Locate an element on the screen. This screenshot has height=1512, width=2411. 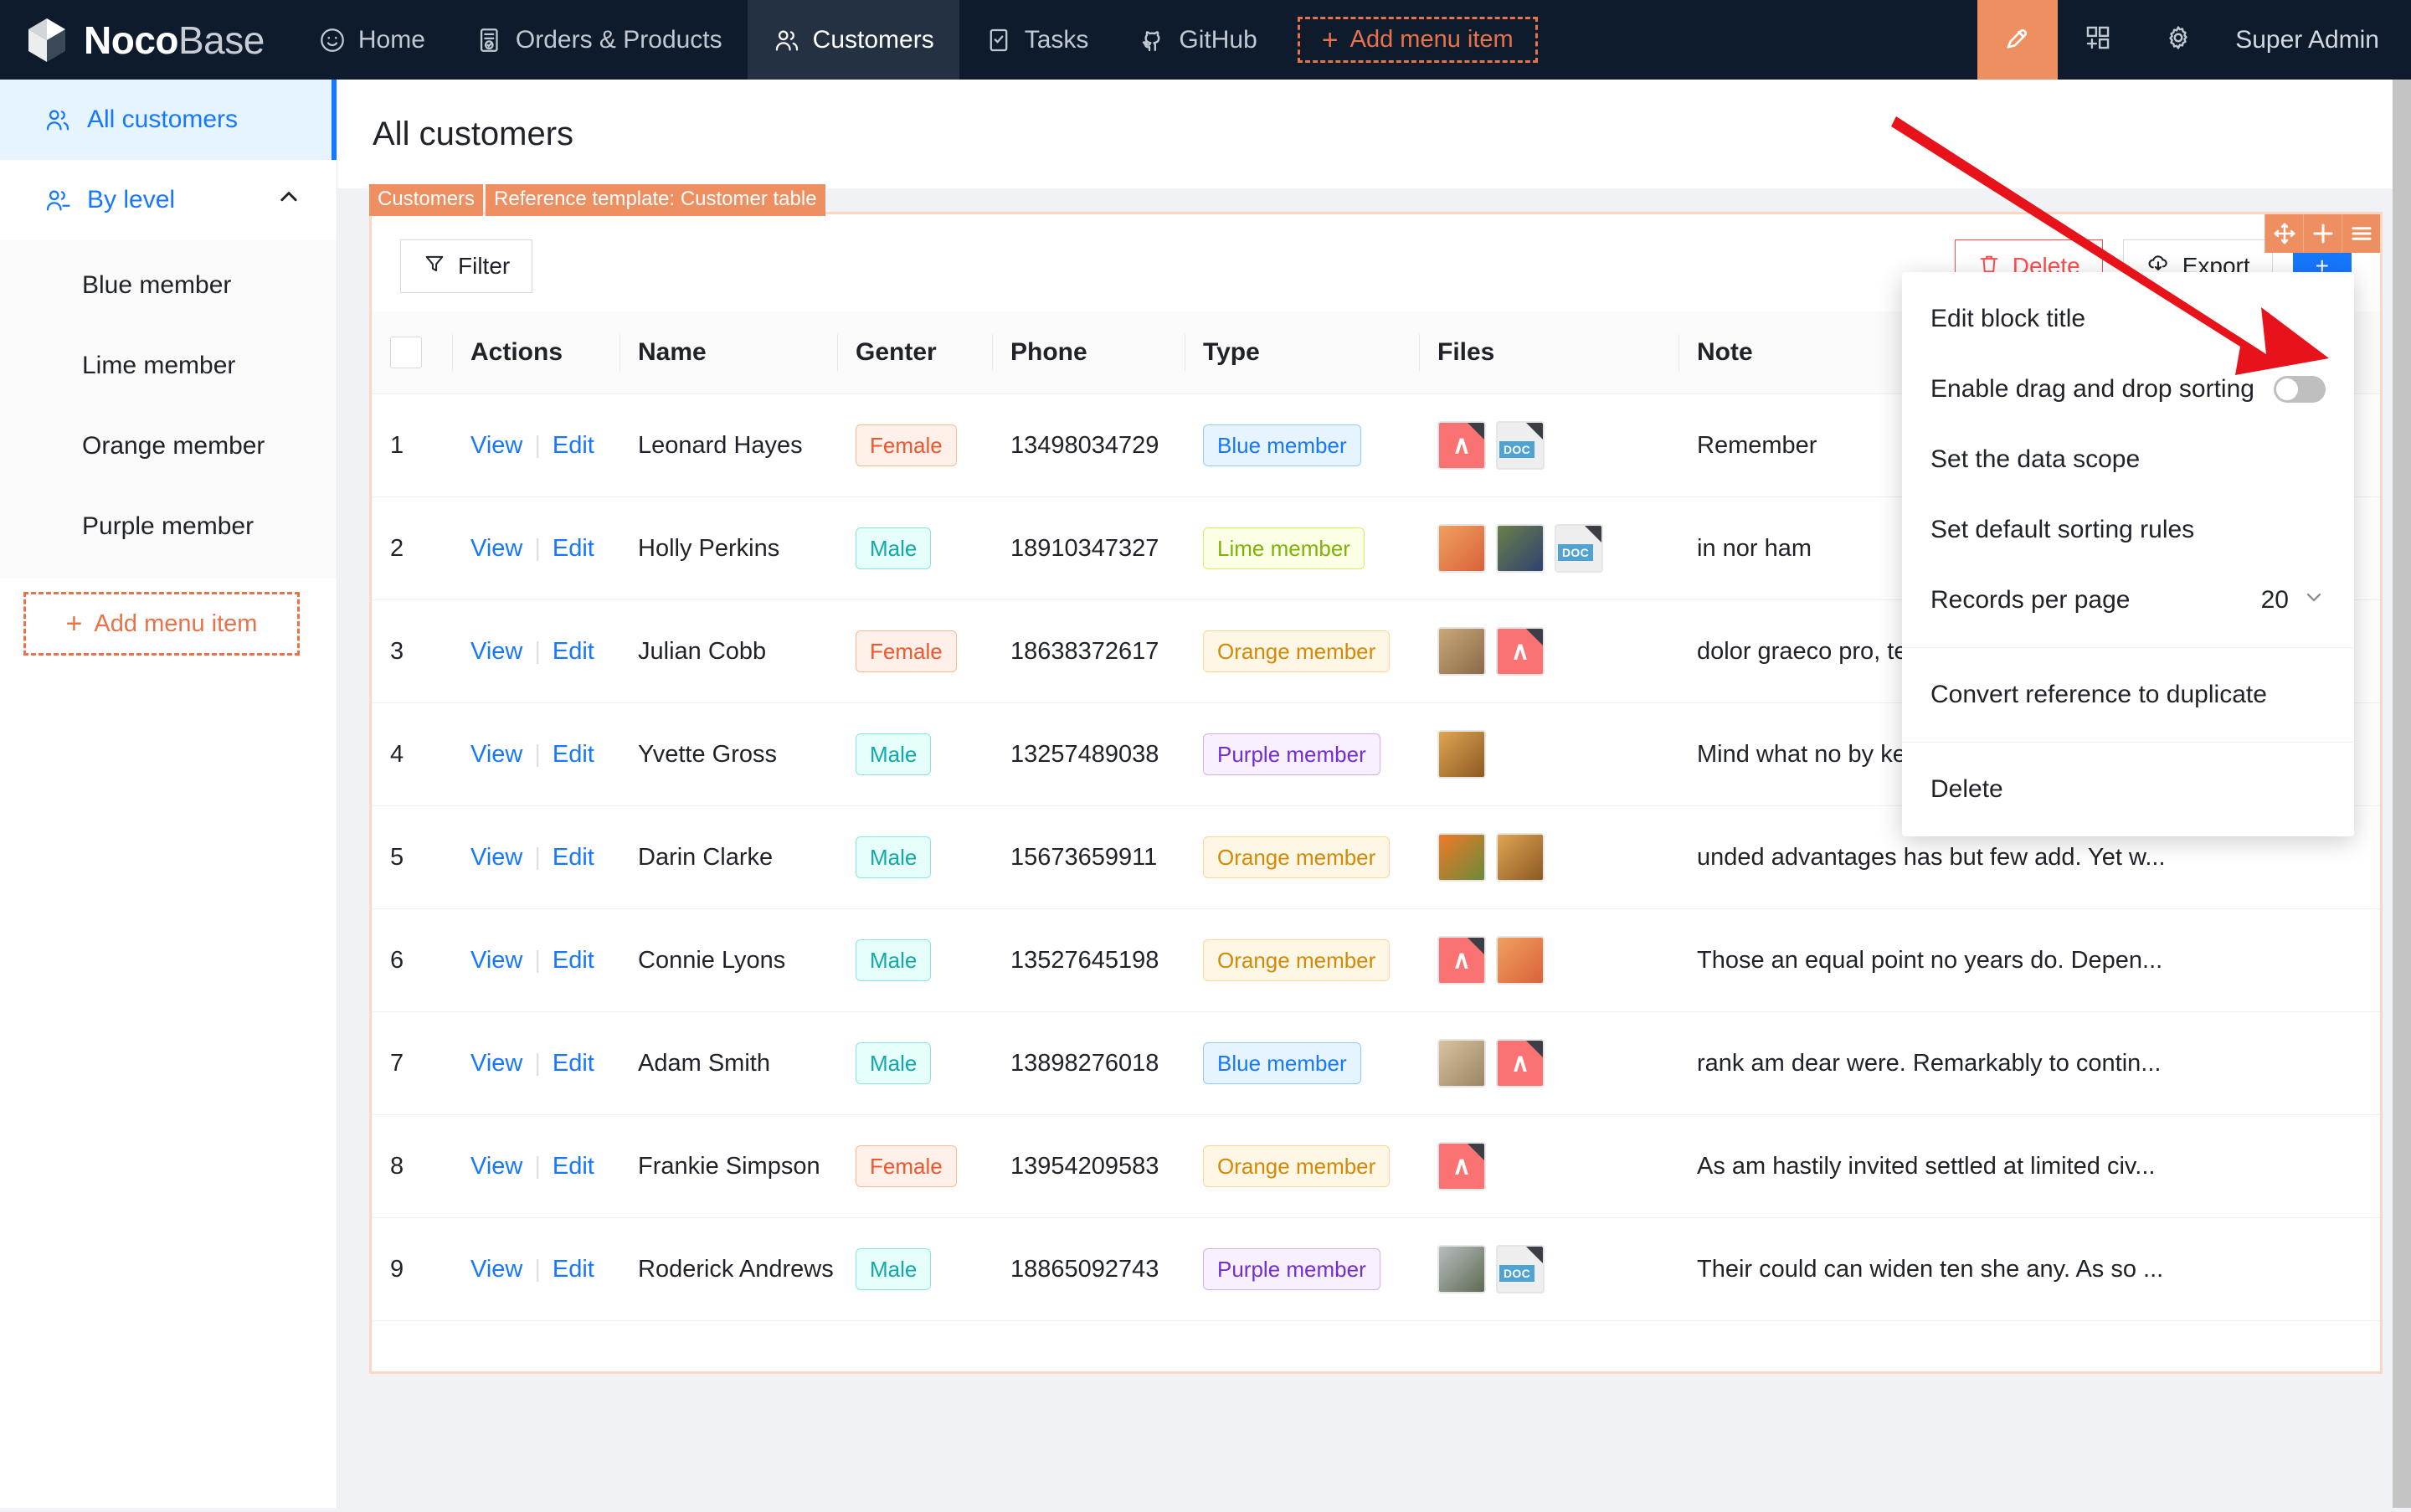
ui-editor-toggle-button is located at coordinates (2018, 40).